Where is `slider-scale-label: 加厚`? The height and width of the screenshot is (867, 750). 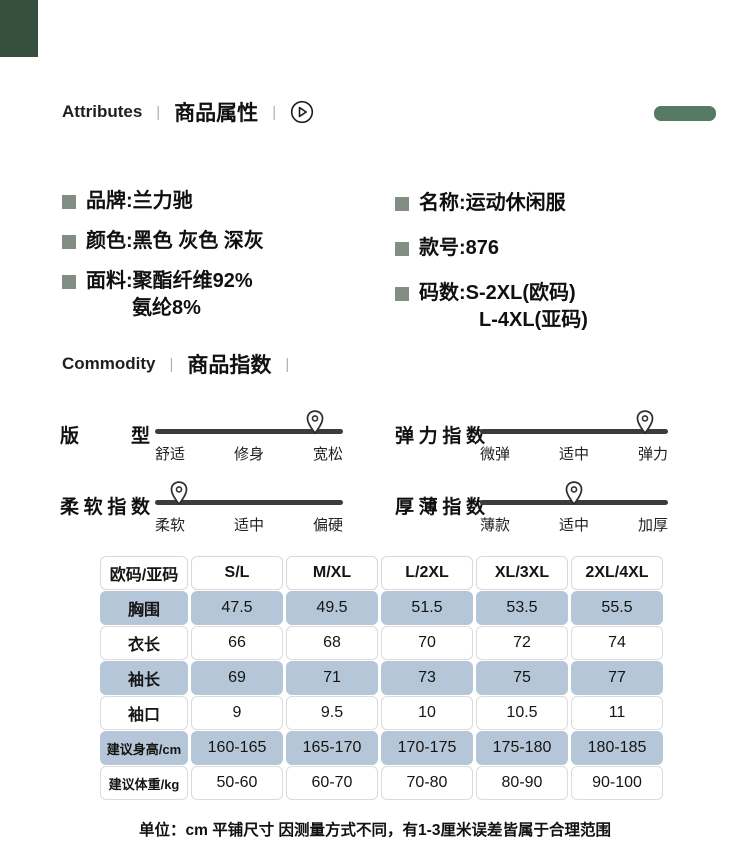 slider-scale-label: 加厚 is located at coordinates (652, 525).